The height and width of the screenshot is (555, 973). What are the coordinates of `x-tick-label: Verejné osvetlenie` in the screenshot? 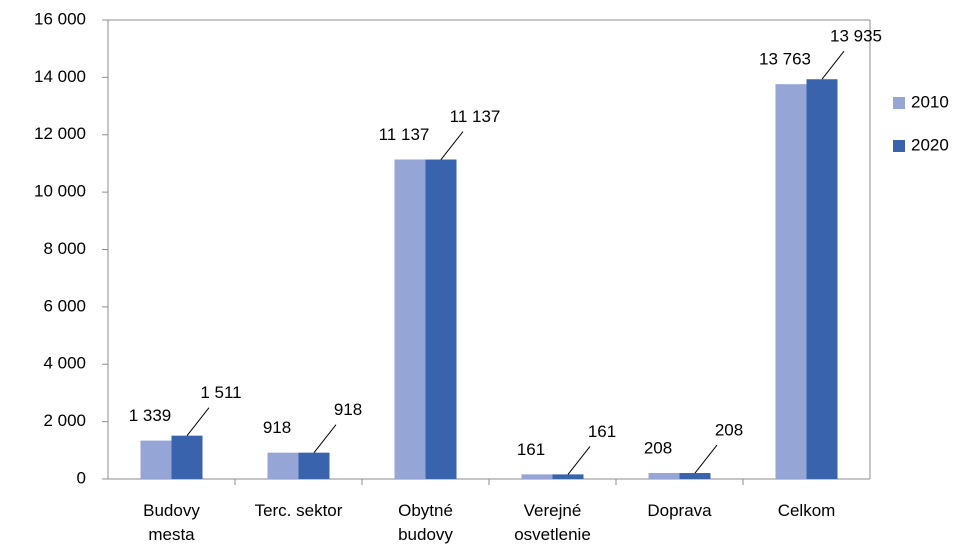 It's located at (552, 522).